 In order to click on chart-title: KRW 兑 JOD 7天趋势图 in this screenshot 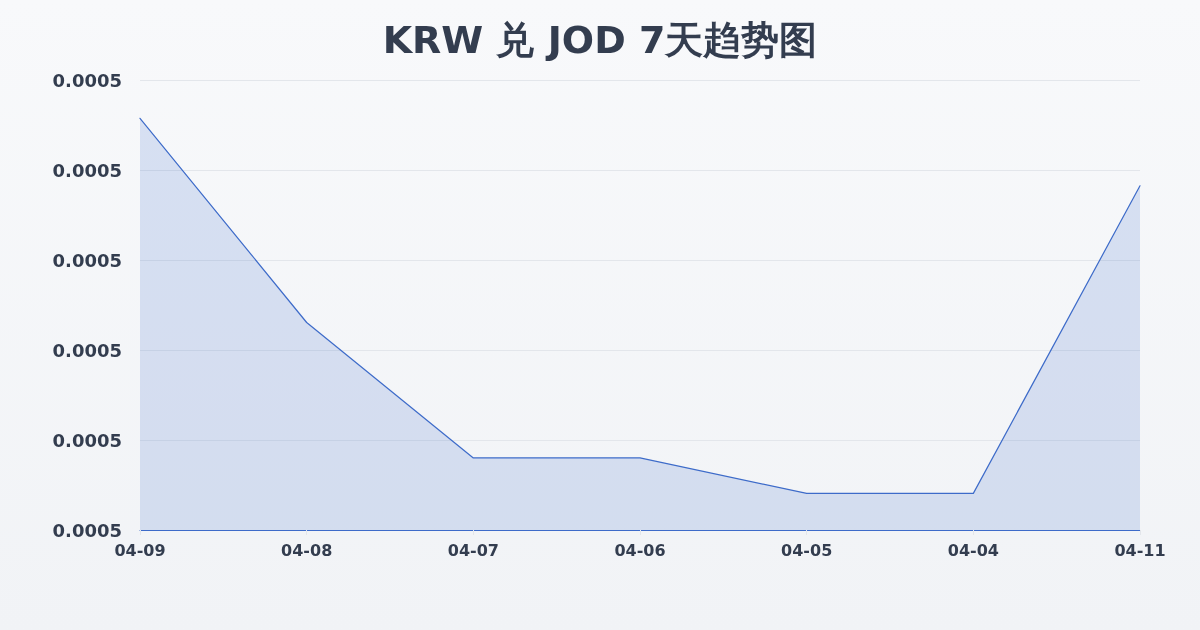, I will do `click(600, 40)`.